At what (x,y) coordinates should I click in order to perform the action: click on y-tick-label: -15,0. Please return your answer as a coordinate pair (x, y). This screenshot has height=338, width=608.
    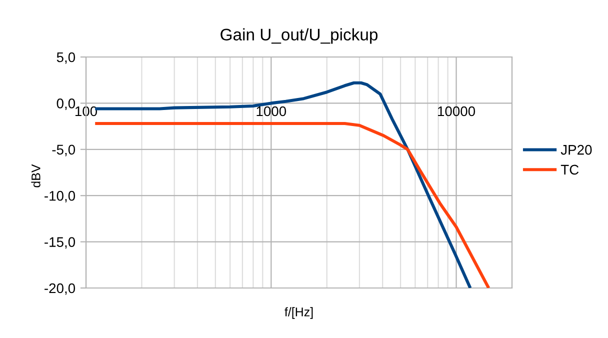
    Looking at the image, I should click on (60, 243).